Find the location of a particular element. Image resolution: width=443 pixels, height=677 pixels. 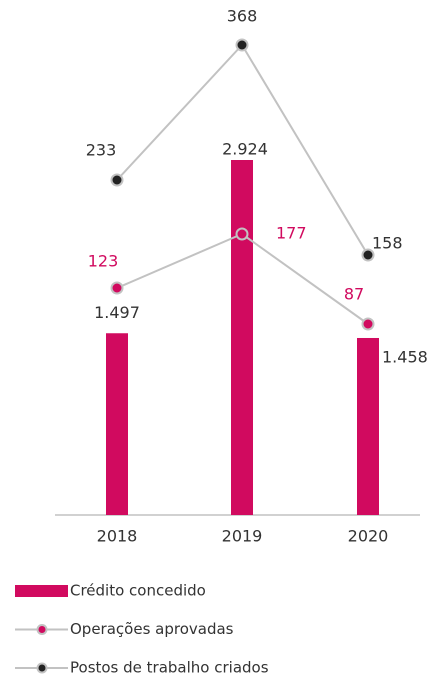

data-label: 1.458 is located at coordinates (405, 356).